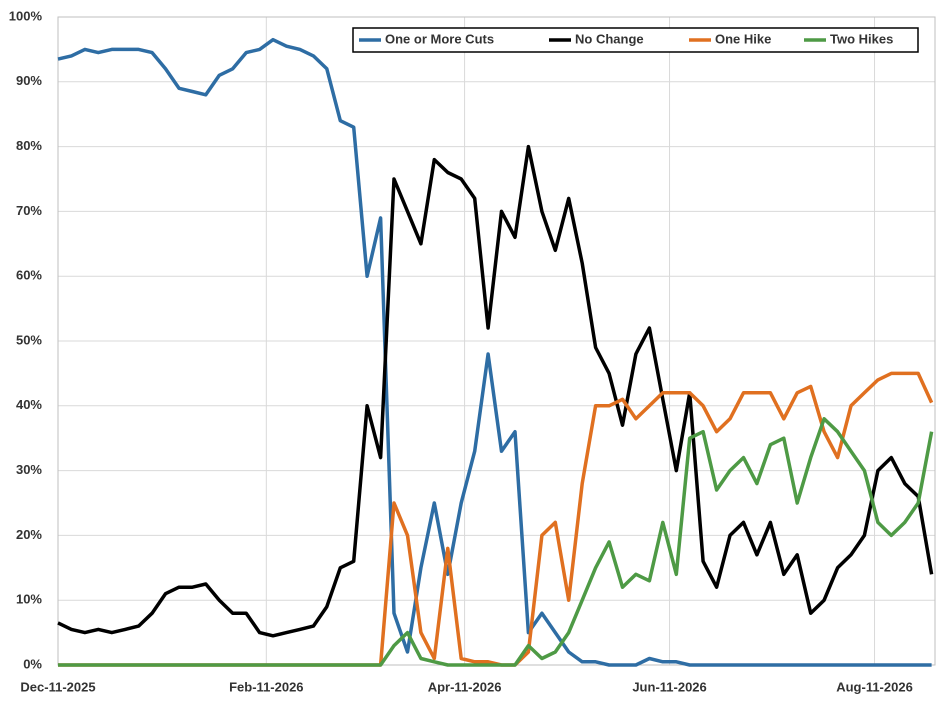 This screenshot has height=709, width=936. I want to click on x-tick-label: Jun-11-2026, so click(669, 686).